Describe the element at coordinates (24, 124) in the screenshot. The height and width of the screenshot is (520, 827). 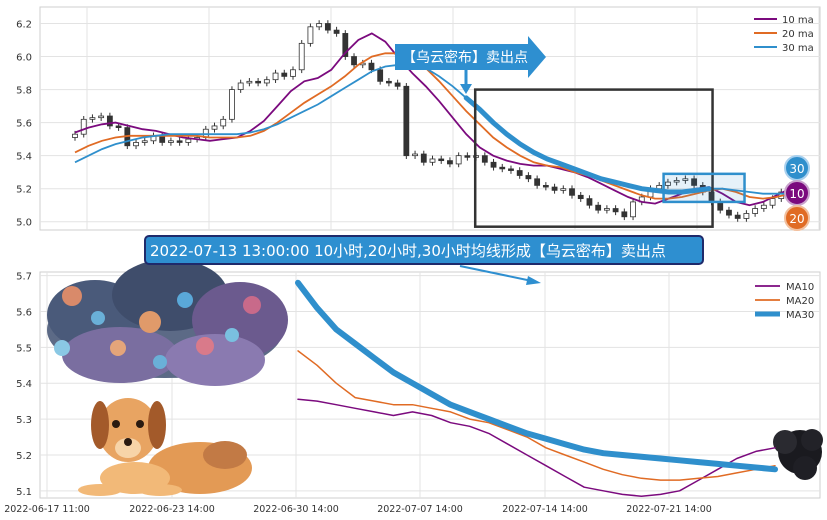
I see `top-y-tick-labels: 5.0 5.2 5.4 5.6 5.8 6.0 6.2` at that location.